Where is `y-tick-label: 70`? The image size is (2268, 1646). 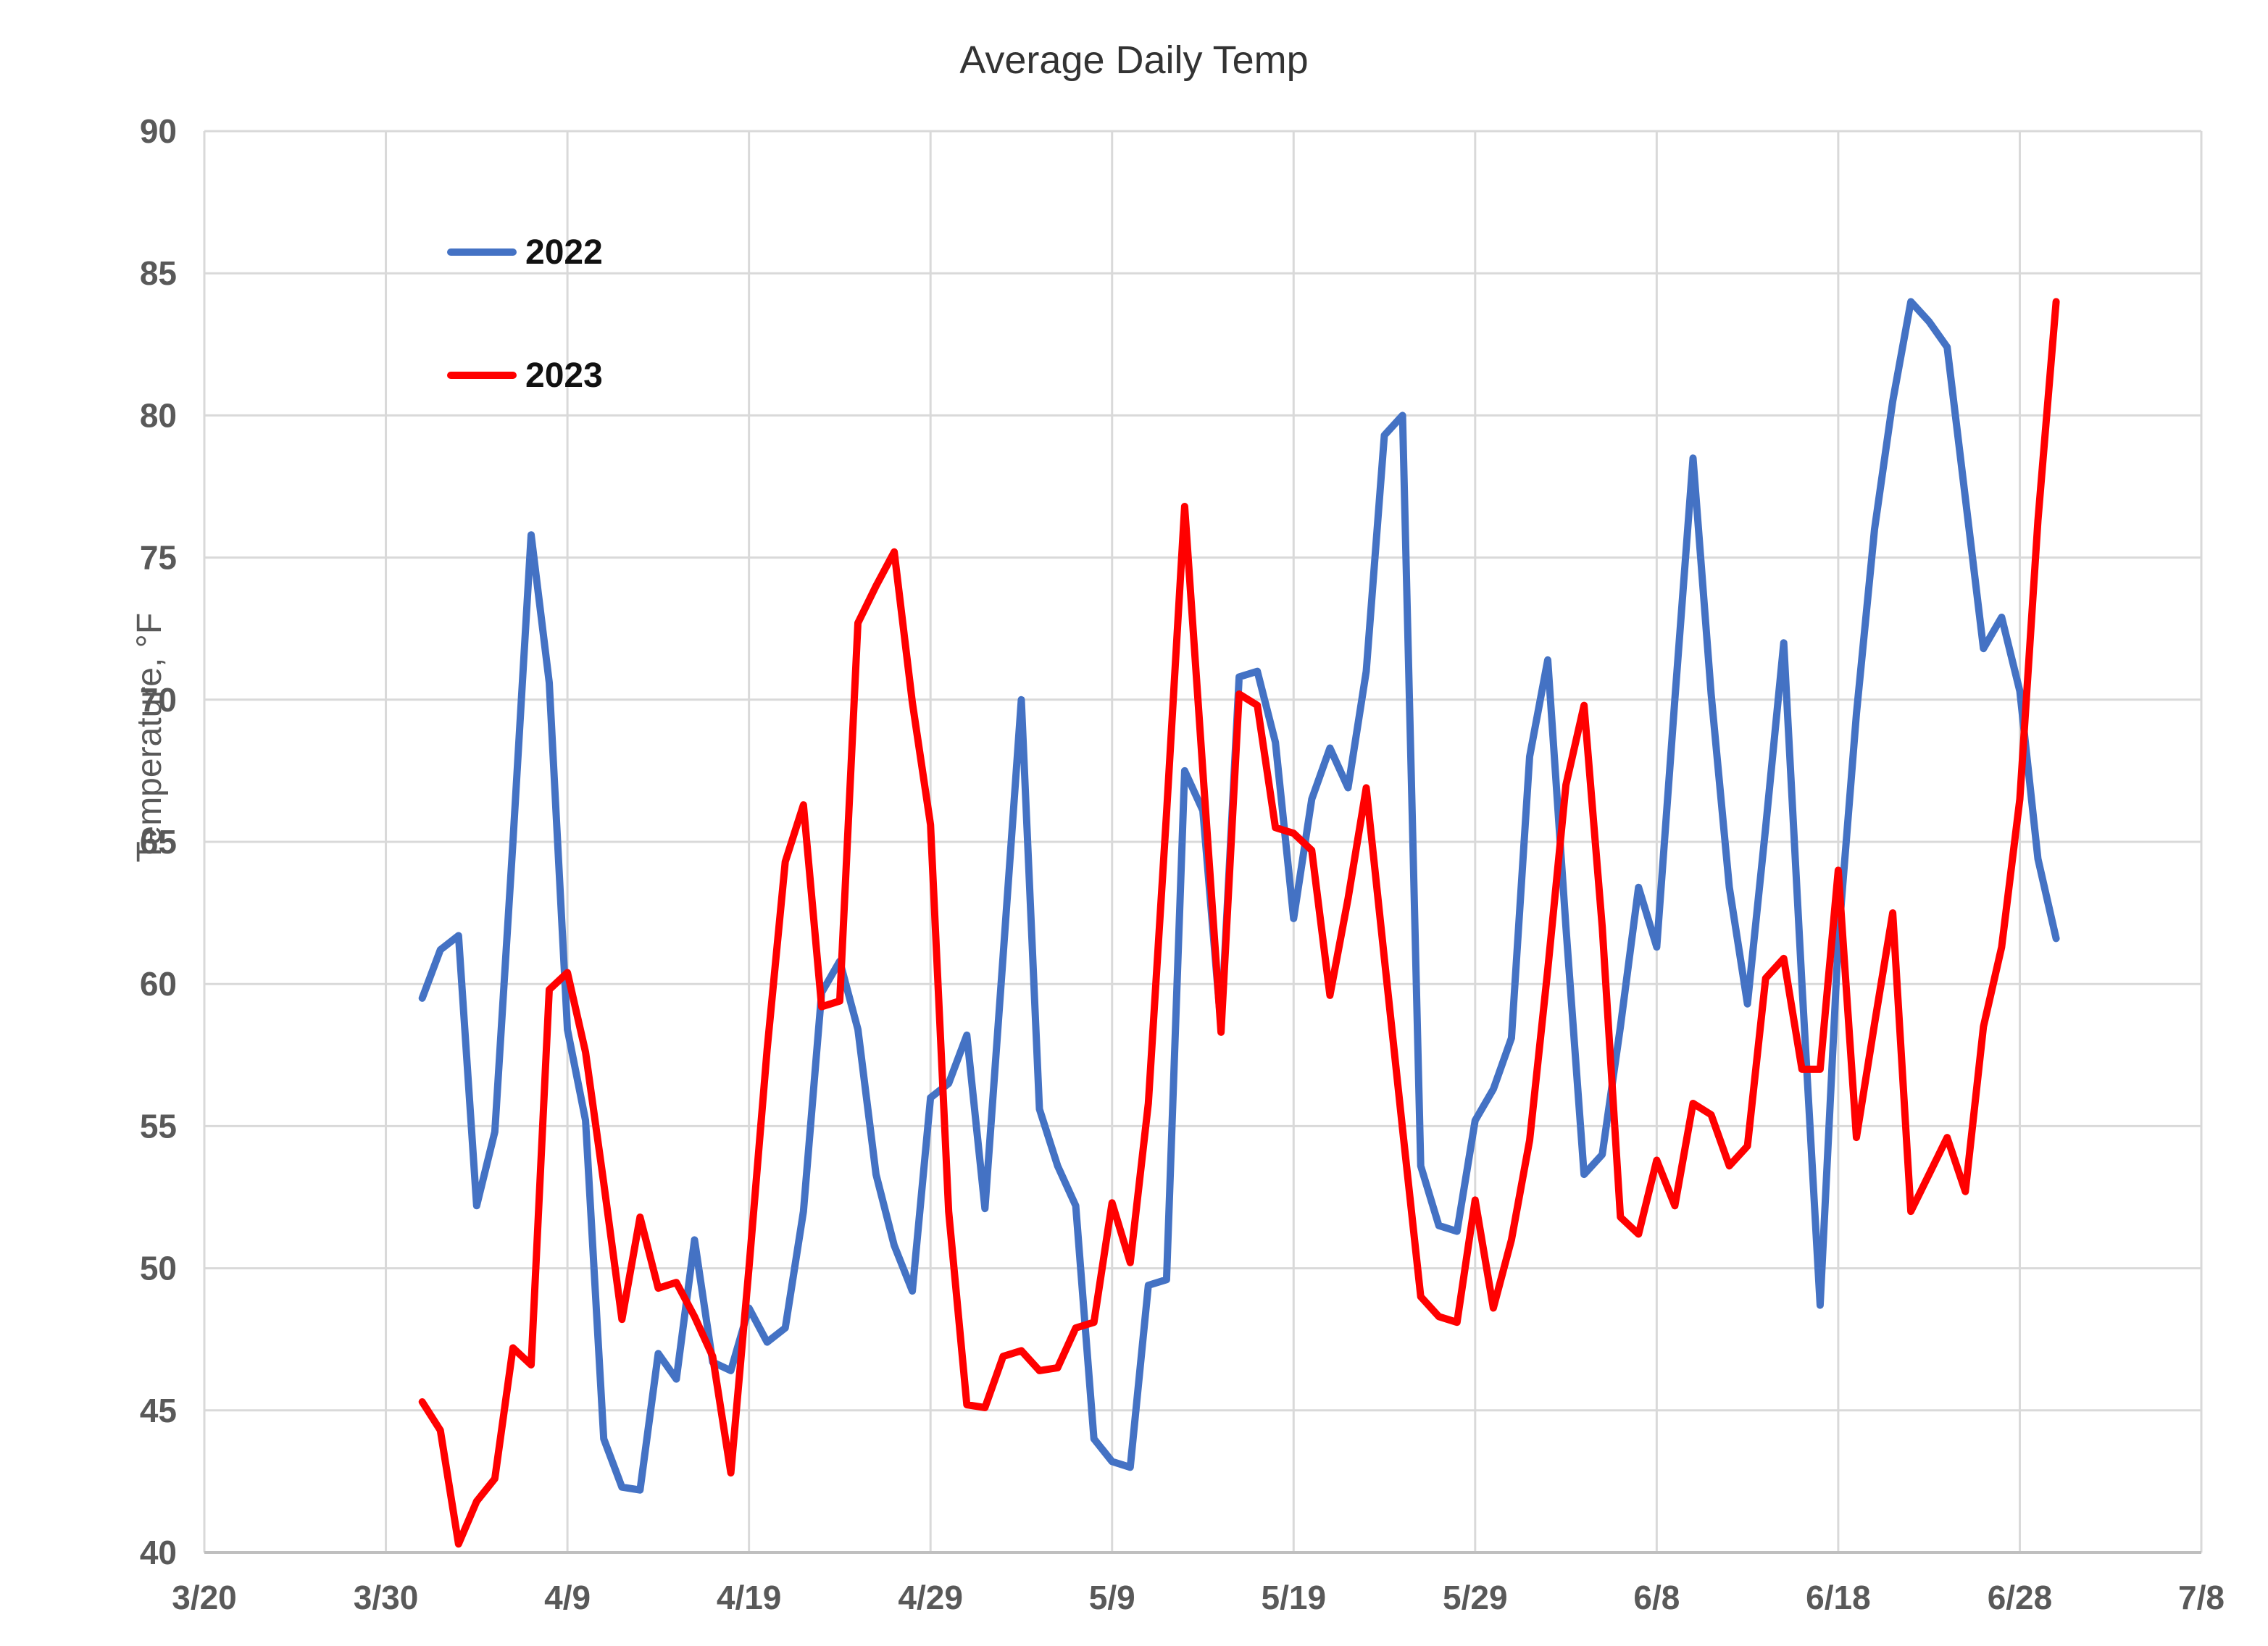
y-tick-label: 70 is located at coordinates (158, 700).